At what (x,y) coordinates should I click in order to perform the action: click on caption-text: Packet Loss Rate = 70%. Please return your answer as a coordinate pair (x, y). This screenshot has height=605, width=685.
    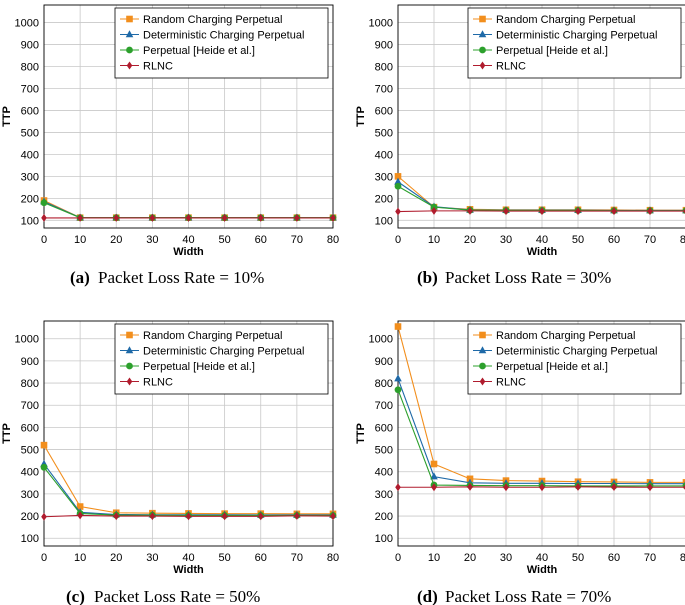
    Looking at the image, I should click on (528, 596).